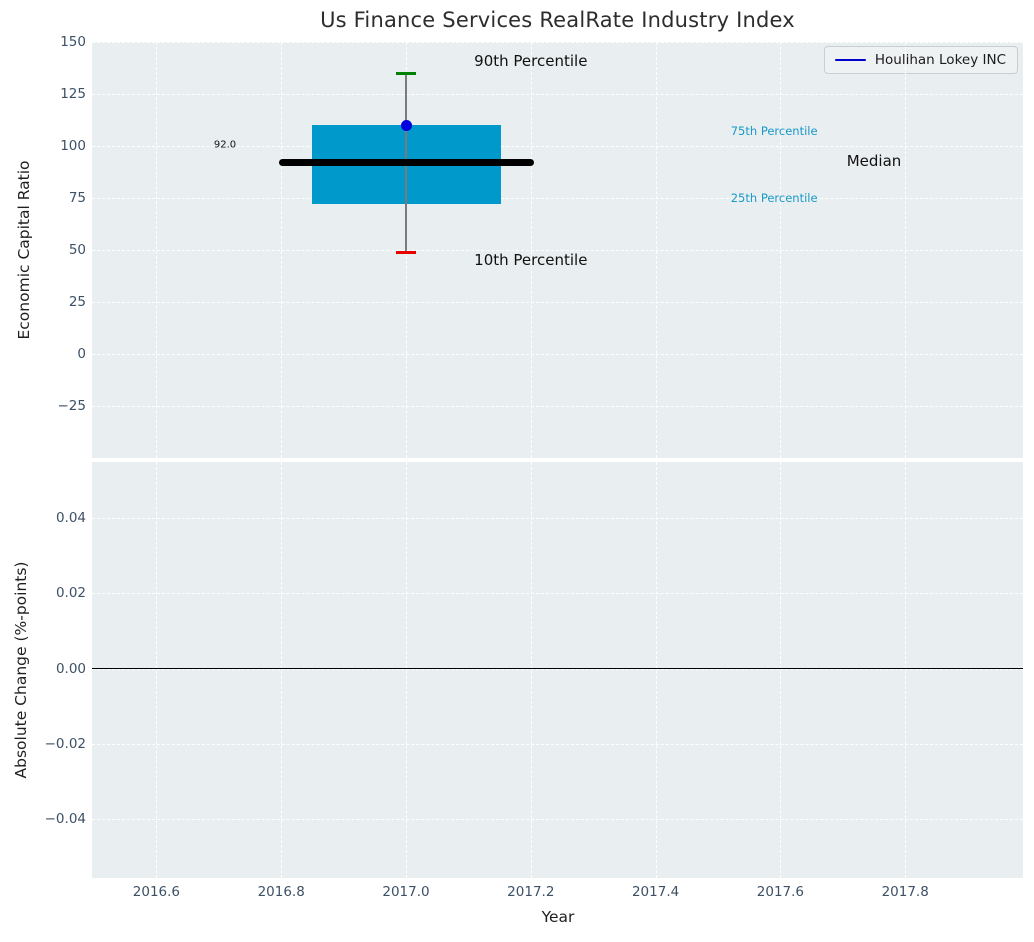  Describe the element at coordinates (72, 406) in the screenshot. I see `top-y-tick-label: −25` at that location.